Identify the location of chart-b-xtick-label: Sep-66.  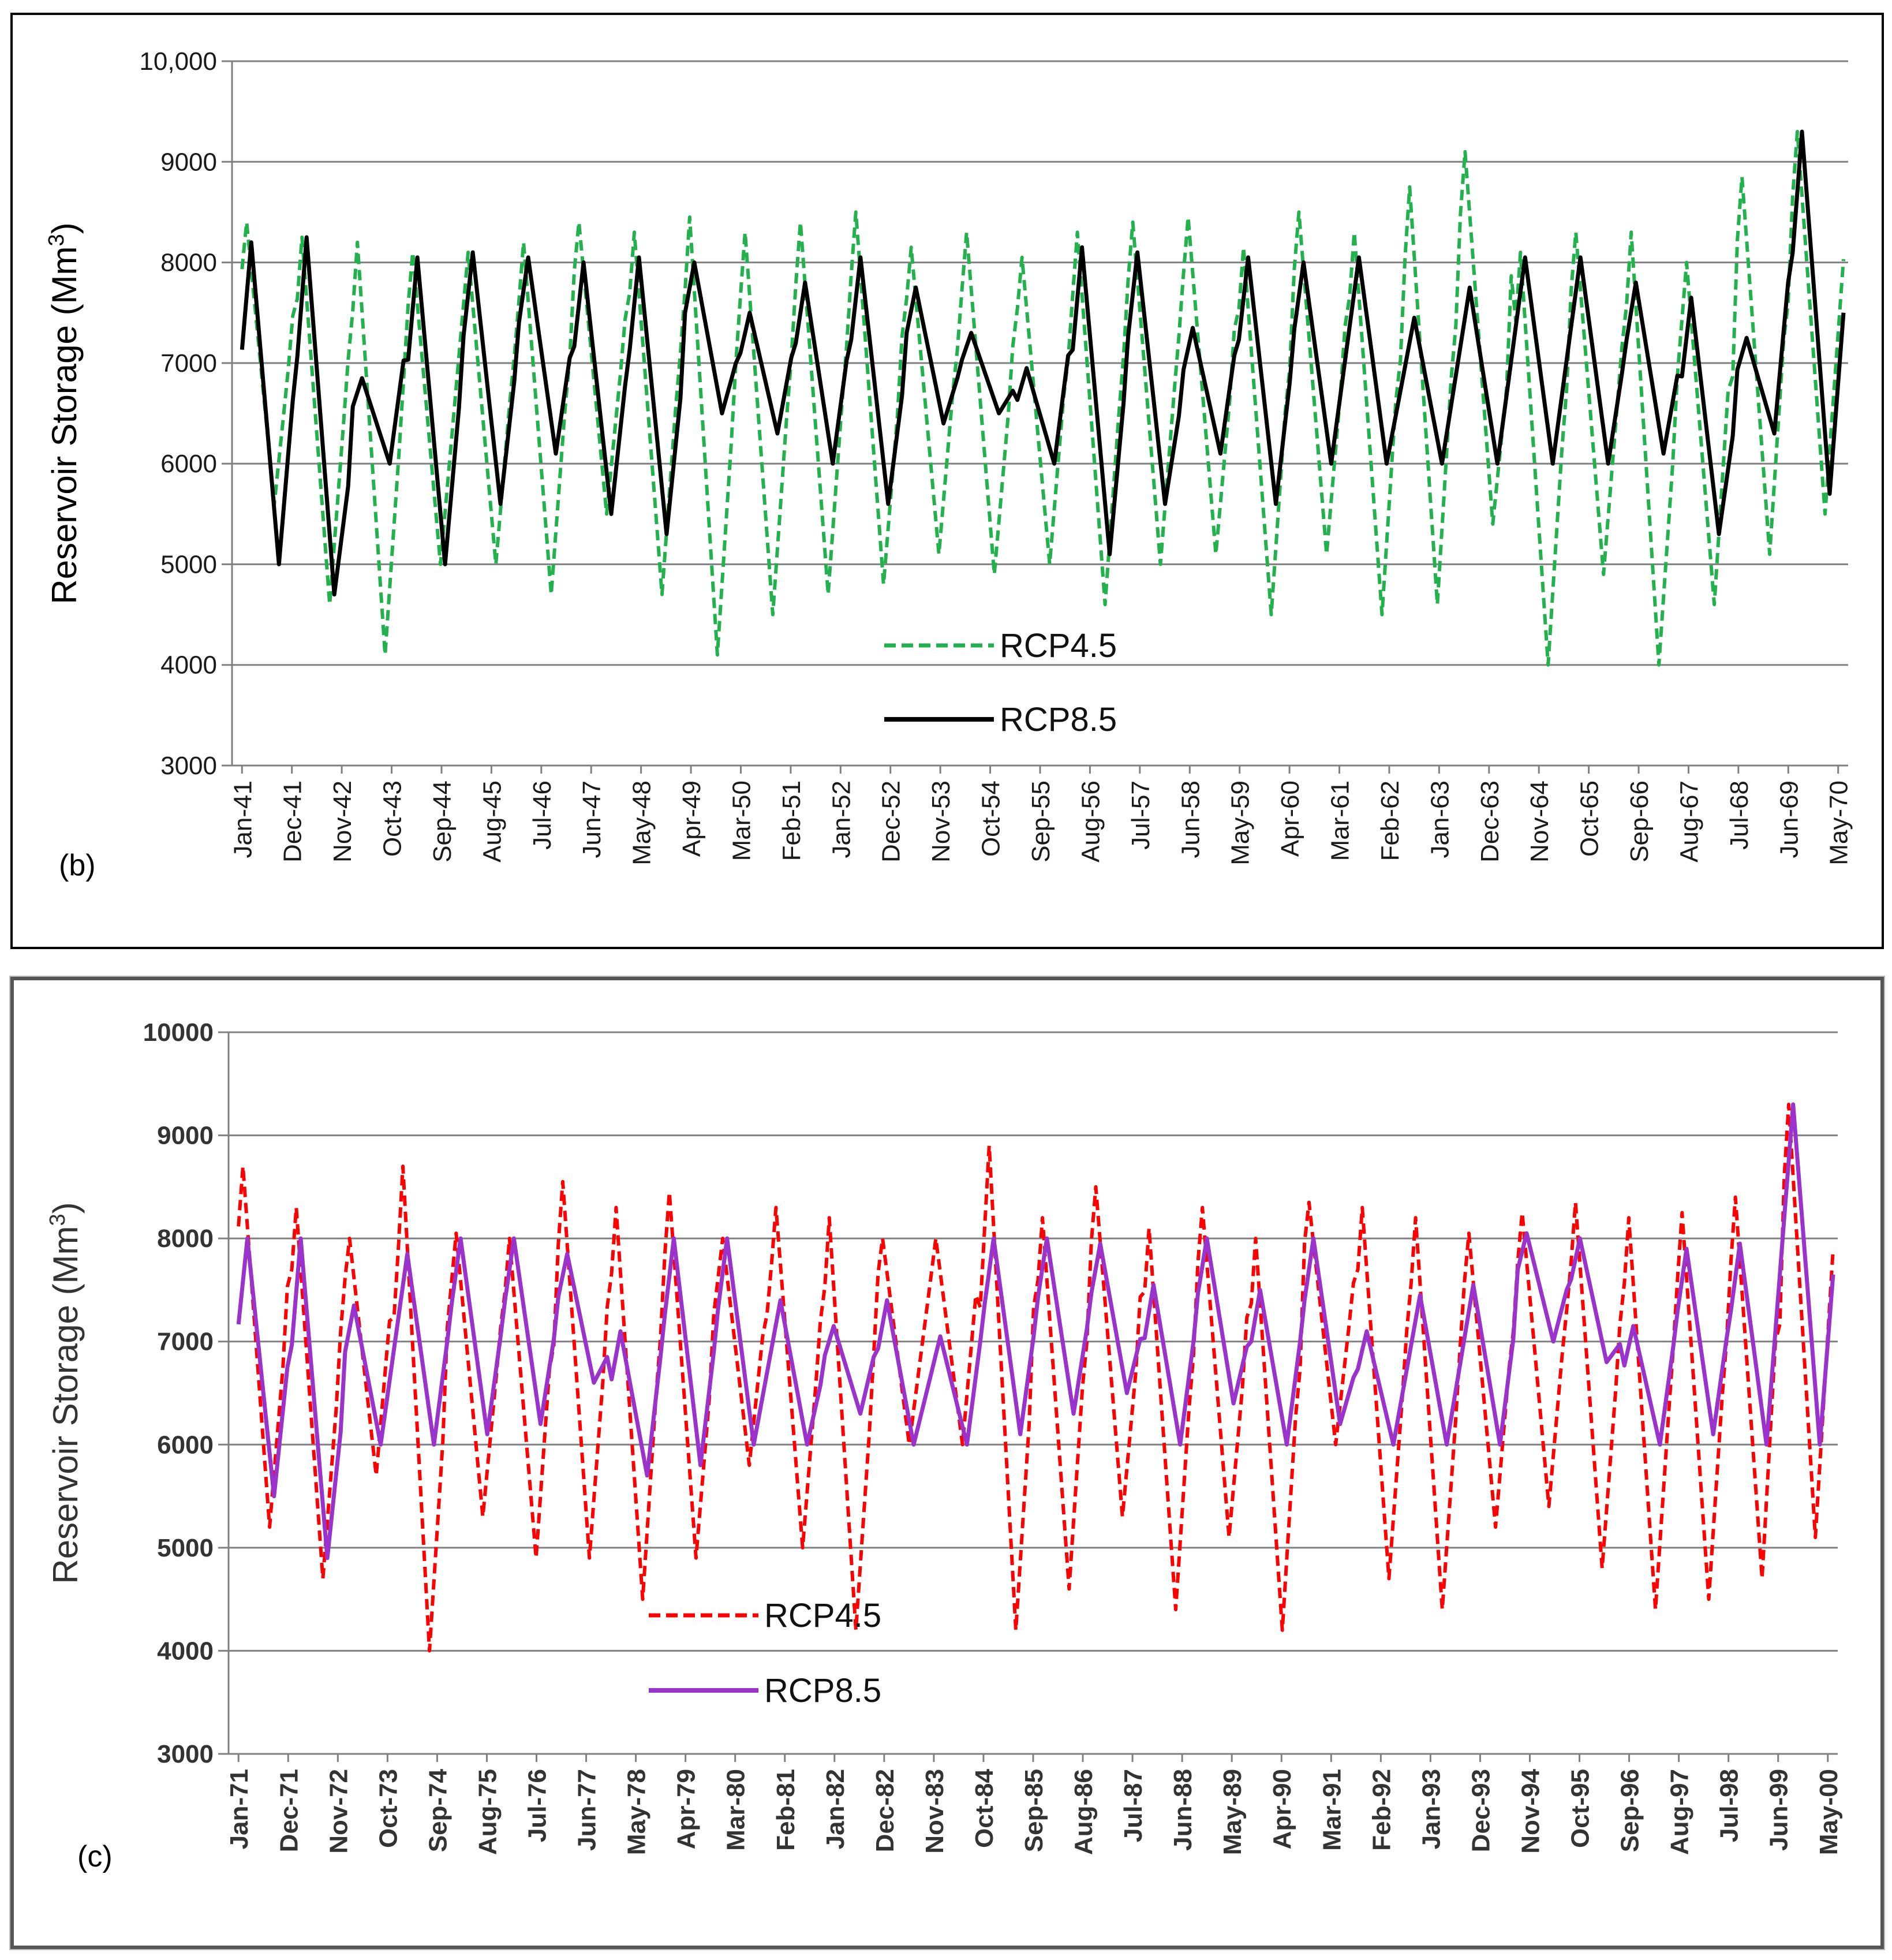
(1640, 822).